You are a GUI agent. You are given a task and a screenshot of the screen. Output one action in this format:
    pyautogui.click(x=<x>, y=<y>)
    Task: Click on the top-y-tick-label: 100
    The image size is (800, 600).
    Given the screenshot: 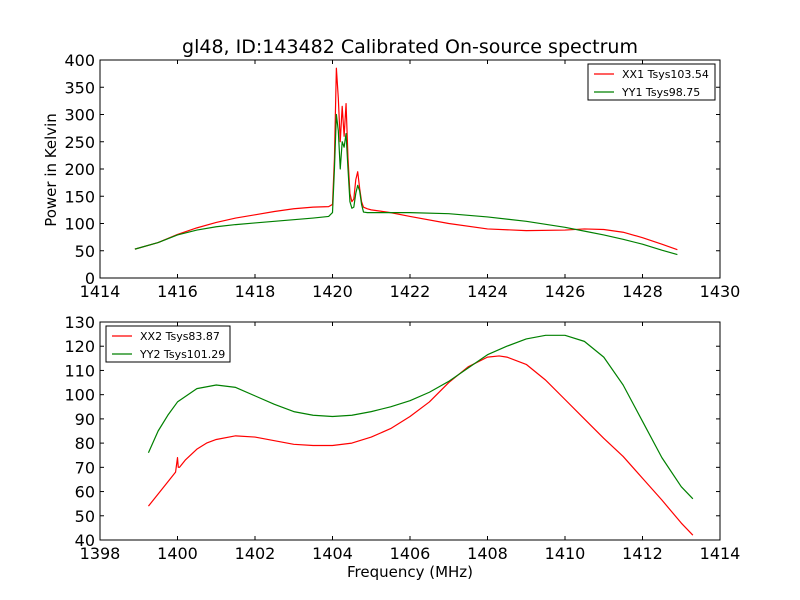 What is the action you would take?
    pyautogui.click(x=79, y=224)
    